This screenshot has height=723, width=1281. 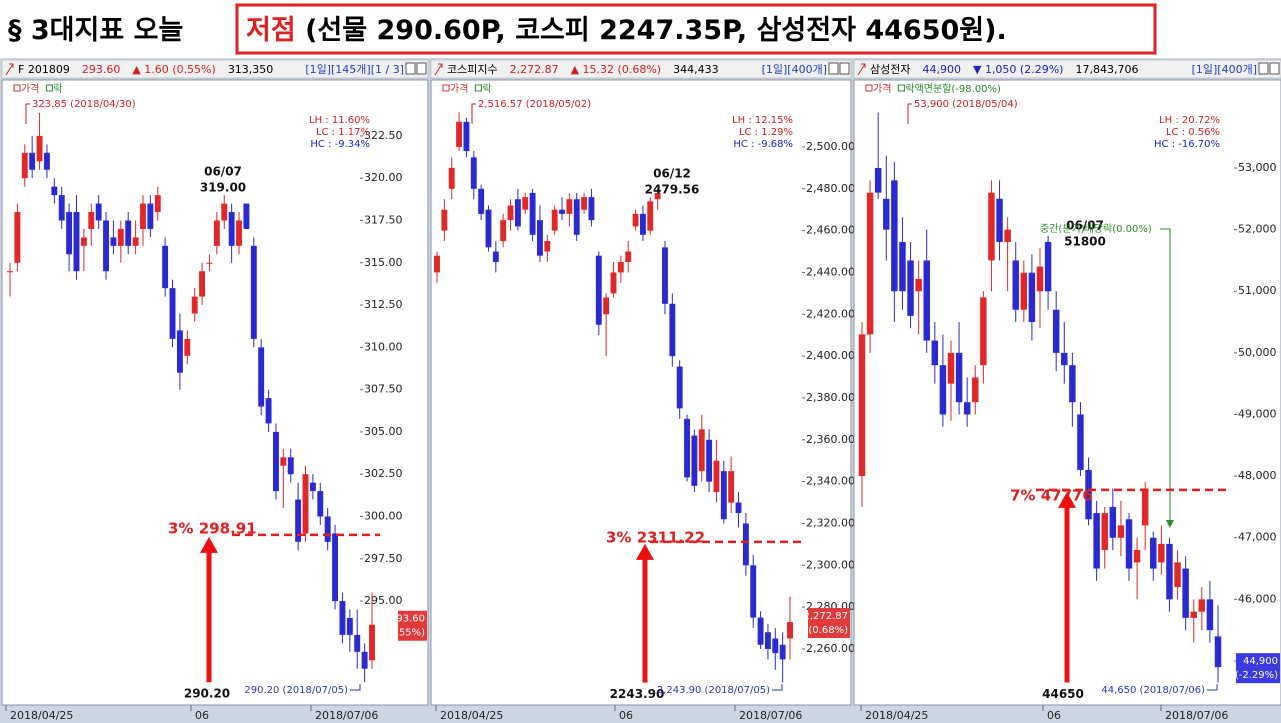 I want to click on toolbar-text: ▼ 1,050 (2.29%), so click(x=1018, y=69).